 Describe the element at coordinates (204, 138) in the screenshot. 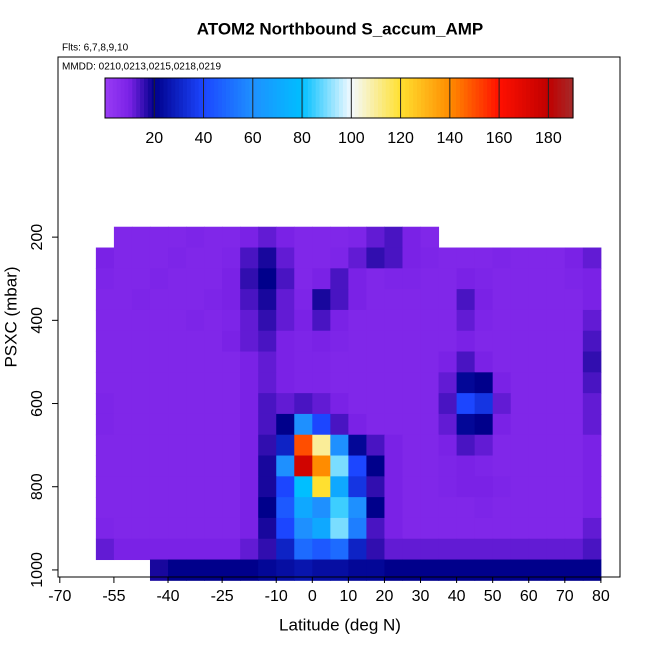

I see `colorbar-tick-label: 40` at that location.